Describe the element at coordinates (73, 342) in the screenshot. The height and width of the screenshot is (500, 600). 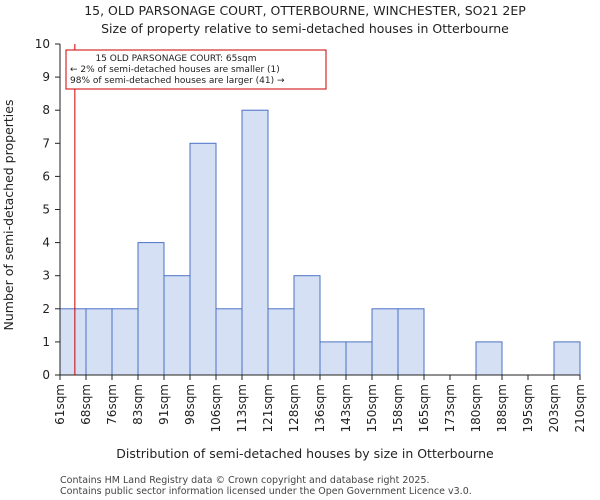
I see `bar-61sqm` at that location.